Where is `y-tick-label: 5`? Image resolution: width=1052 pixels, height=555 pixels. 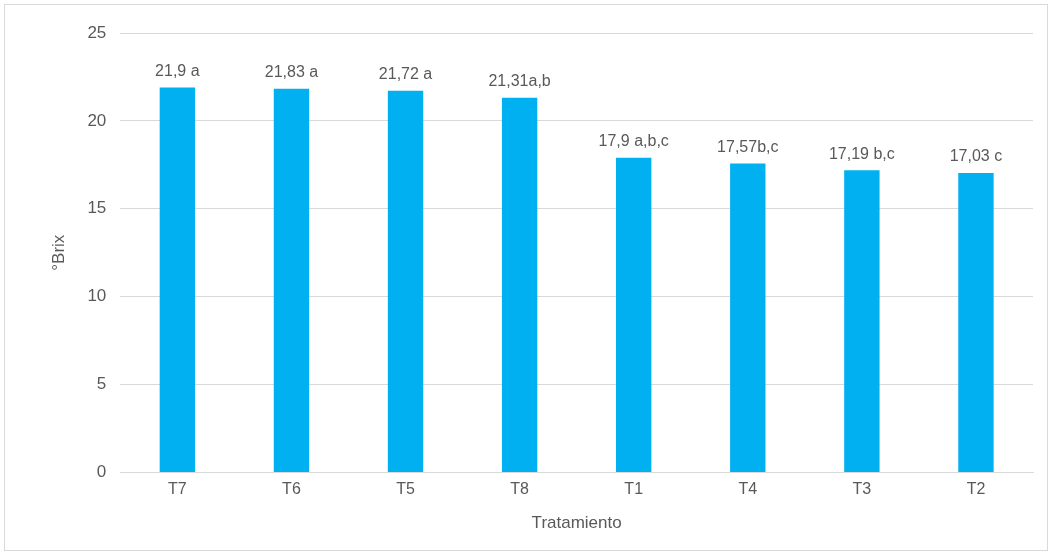 y-tick-label: 5 is located at coordinates (101, 384).